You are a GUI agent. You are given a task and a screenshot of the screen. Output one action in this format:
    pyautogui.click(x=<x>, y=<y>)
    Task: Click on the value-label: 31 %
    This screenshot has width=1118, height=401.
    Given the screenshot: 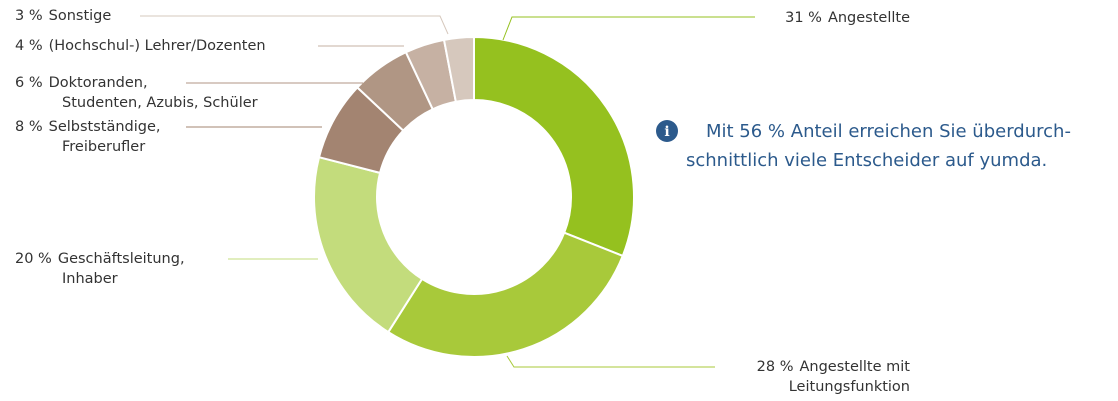 What is the action you would take?
    pyautogui.click(x=803, y=18)
    